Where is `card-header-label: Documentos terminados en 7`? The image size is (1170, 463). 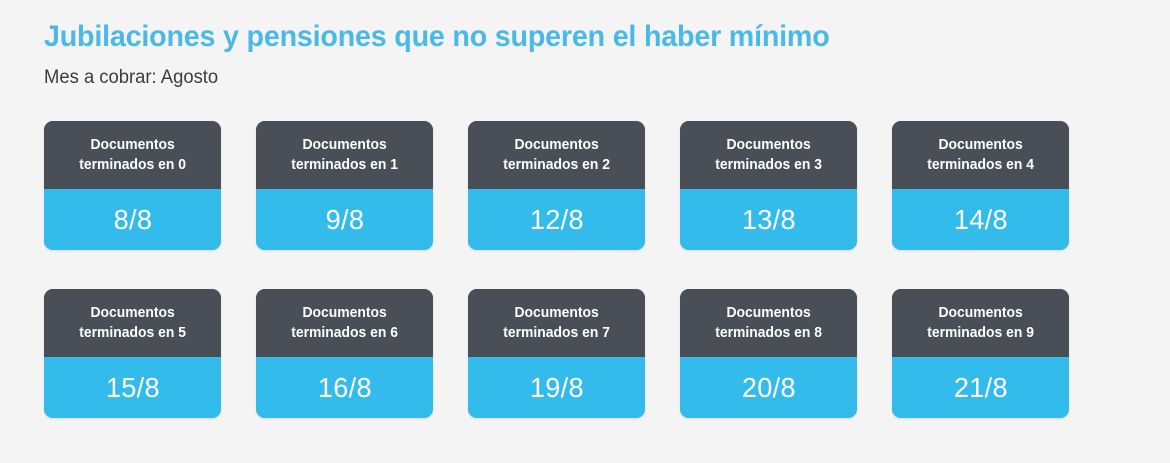
card-header-label: Documentos terminados en 7 is located at coordinates (556, 323).